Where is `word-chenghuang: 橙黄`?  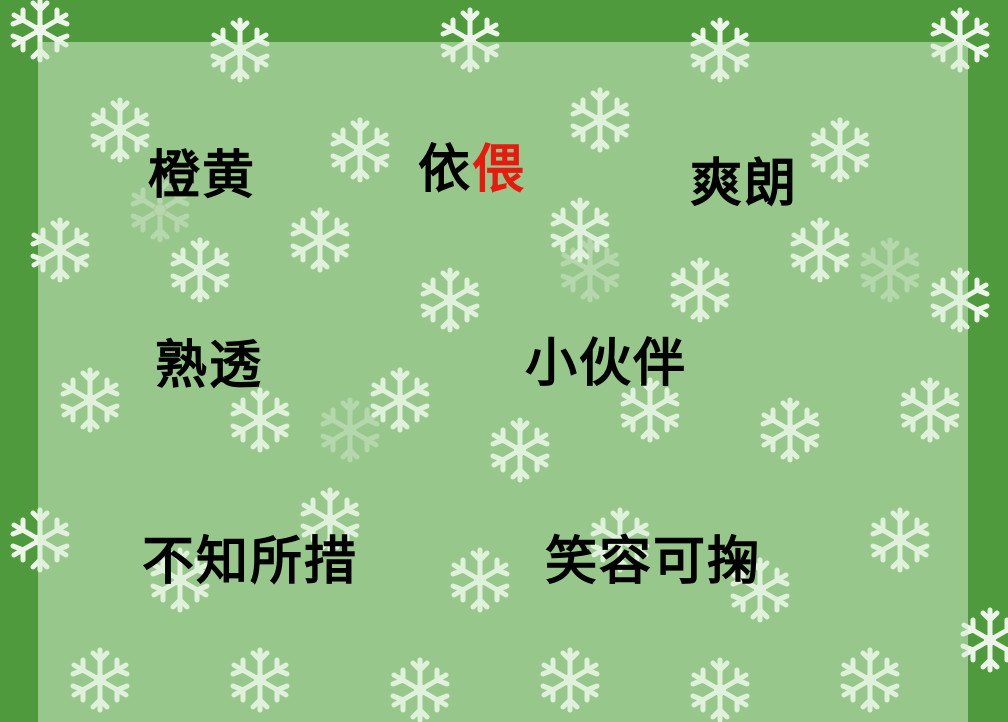 word-chenghuang: 橙黄 is located at coordinates (202, 175).